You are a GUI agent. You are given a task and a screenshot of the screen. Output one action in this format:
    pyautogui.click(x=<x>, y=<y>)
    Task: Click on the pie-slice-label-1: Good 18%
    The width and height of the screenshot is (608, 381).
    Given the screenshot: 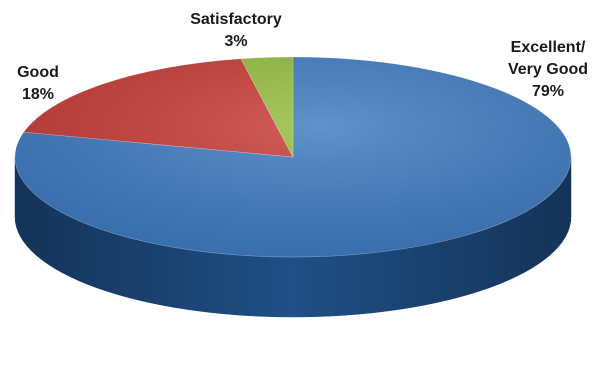 What is the action you would take?
    pyautogui.click(x=38, y=83)
    